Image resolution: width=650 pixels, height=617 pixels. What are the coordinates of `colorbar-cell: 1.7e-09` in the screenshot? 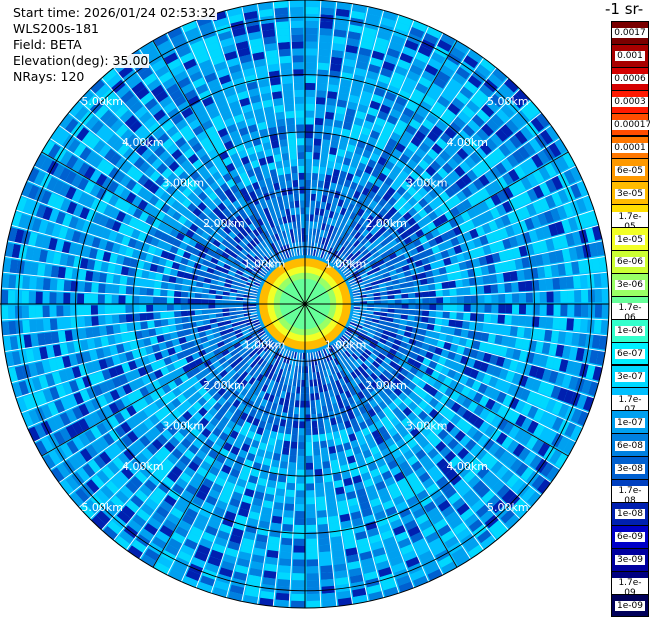 It's located at (630, 583).